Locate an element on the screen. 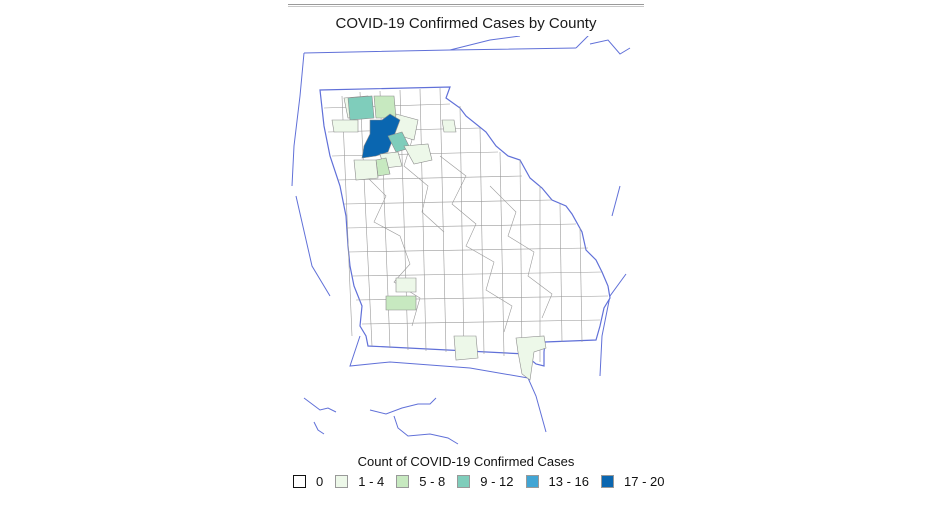 The height and width of the screenshot is (524, 932). legend-label-5-8: 5 - 8 is located at coordinates (432, 481).